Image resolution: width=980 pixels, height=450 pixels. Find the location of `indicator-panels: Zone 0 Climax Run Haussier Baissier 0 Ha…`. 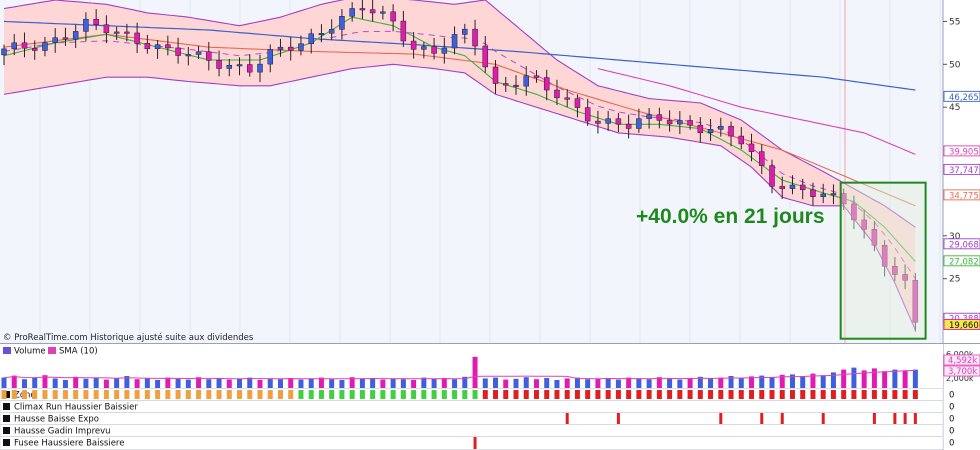

indicator-panels: Zone 0 Climax Run Haussier Baissier 0 Ha… is located at coordinates (477, 419).